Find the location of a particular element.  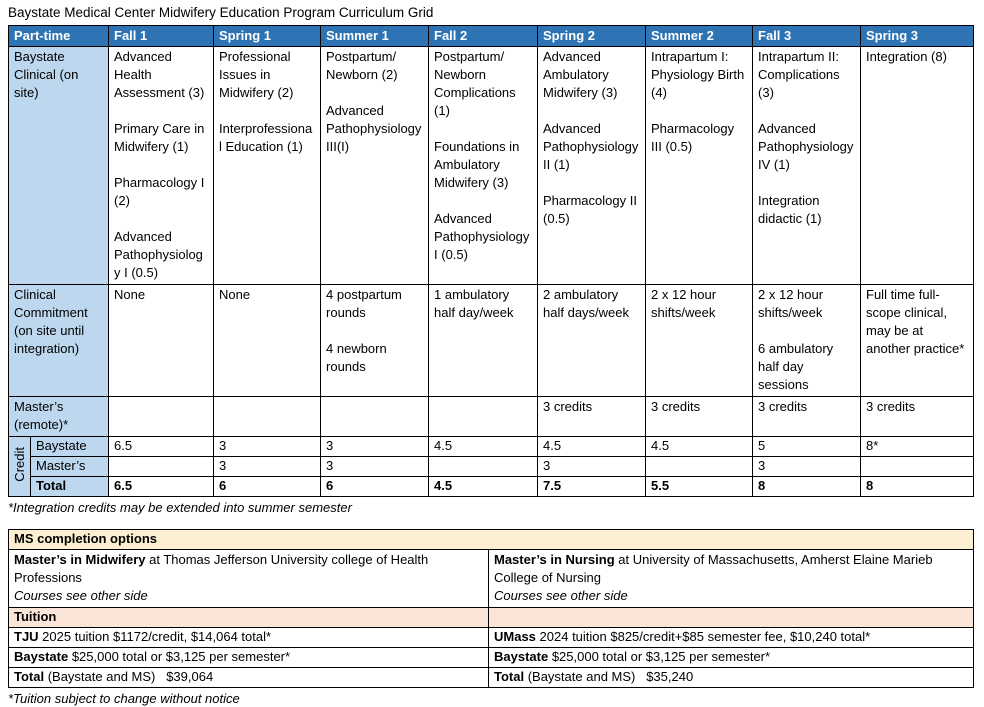

cell-line: Pharmacology II (0.5) is located at coordinates (590, 209).